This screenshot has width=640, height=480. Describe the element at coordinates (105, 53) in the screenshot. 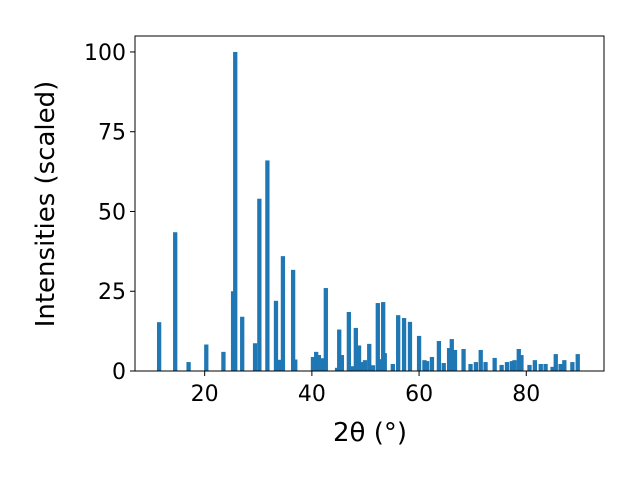

I see `y-tick-label: 100` at that location.